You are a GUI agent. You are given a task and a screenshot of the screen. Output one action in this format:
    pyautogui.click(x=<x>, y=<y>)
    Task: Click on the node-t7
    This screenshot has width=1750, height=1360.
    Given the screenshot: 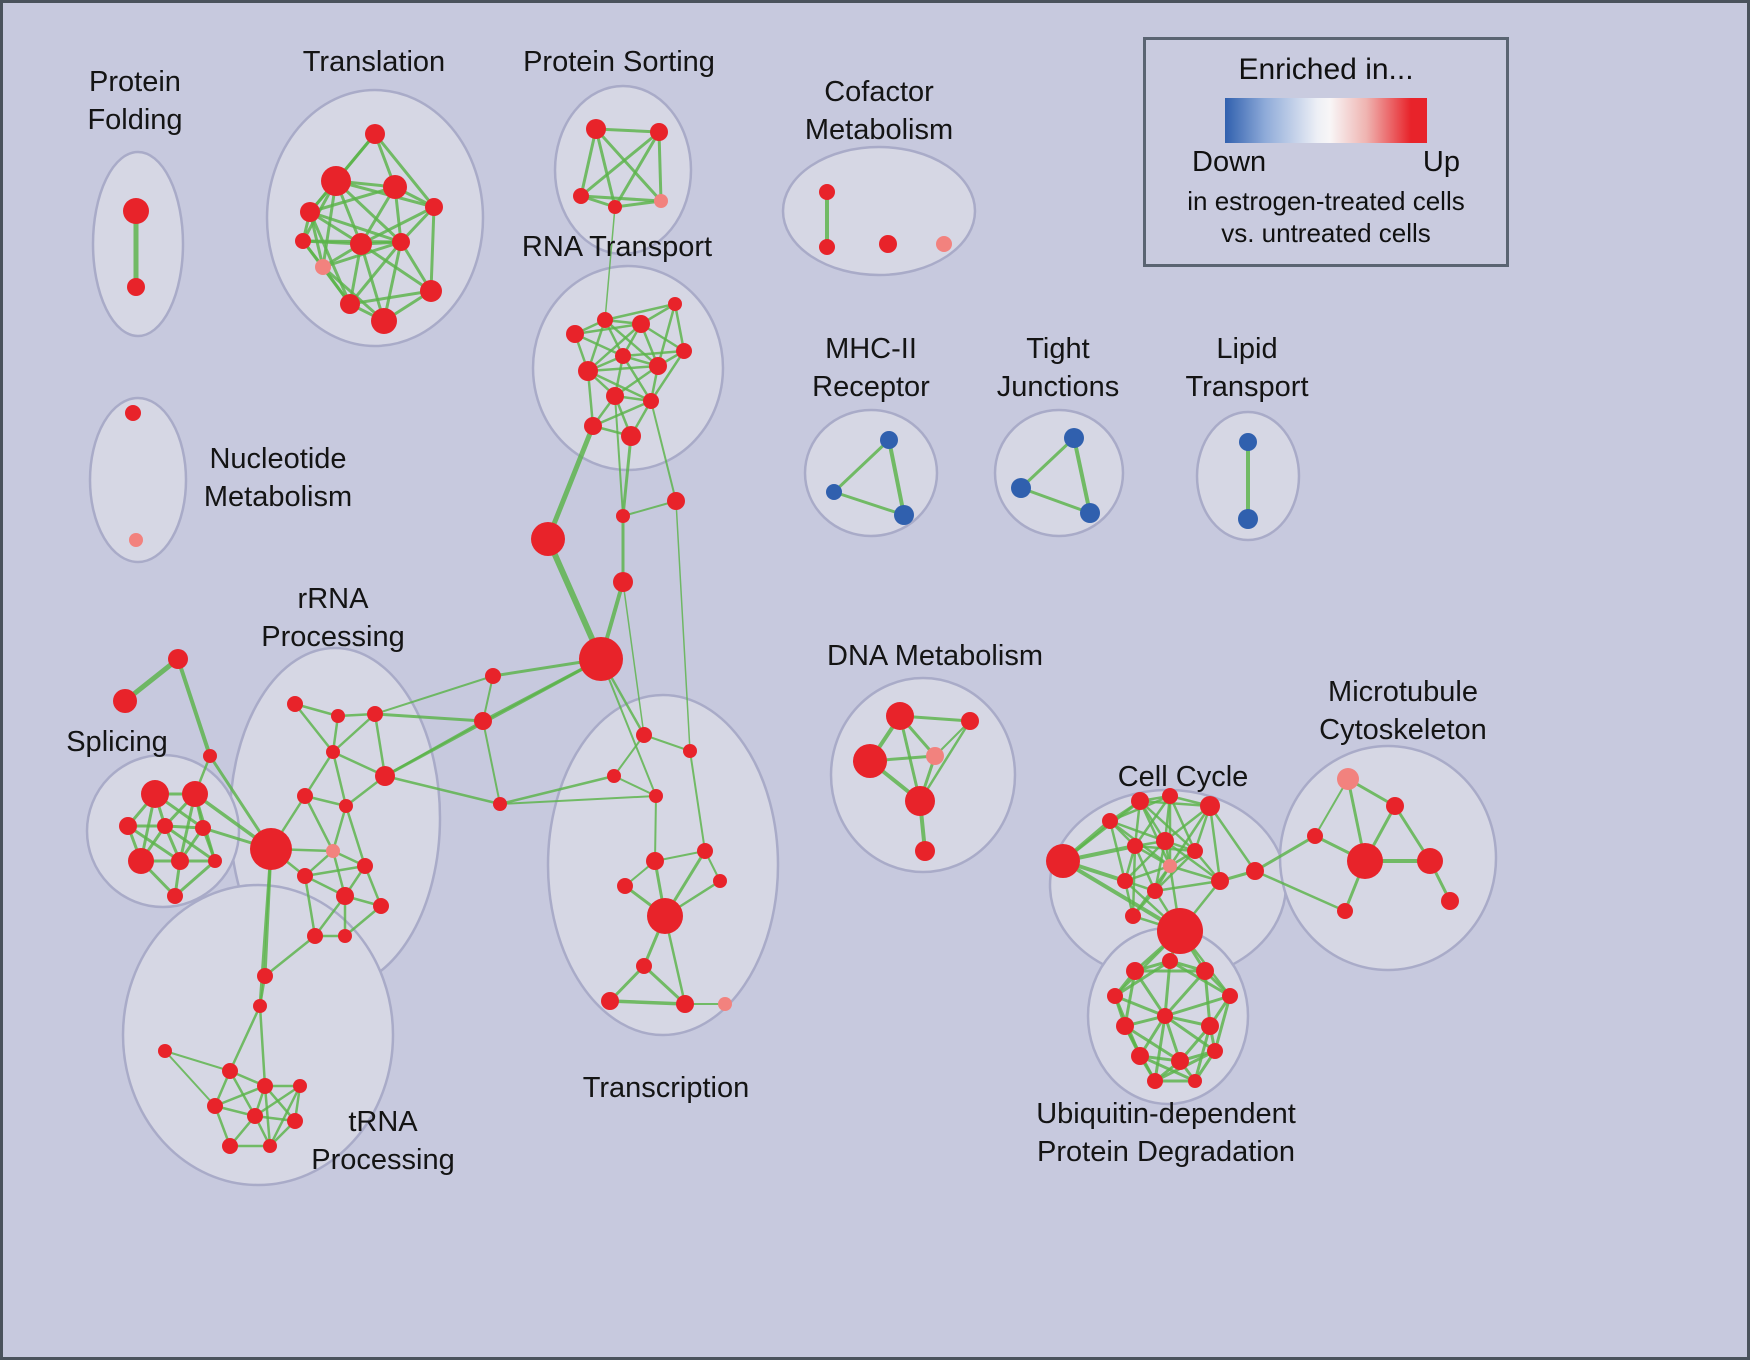 What is the action you would take?
    pyautogui.click(x=361, y=244)
    